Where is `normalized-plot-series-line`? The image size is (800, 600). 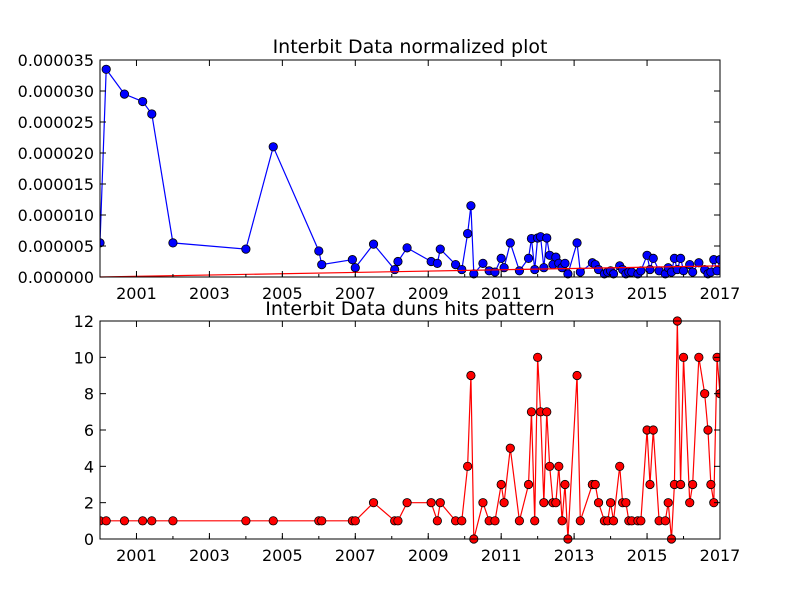 normalized-plot-series-line is located at coordinates (410, 271).